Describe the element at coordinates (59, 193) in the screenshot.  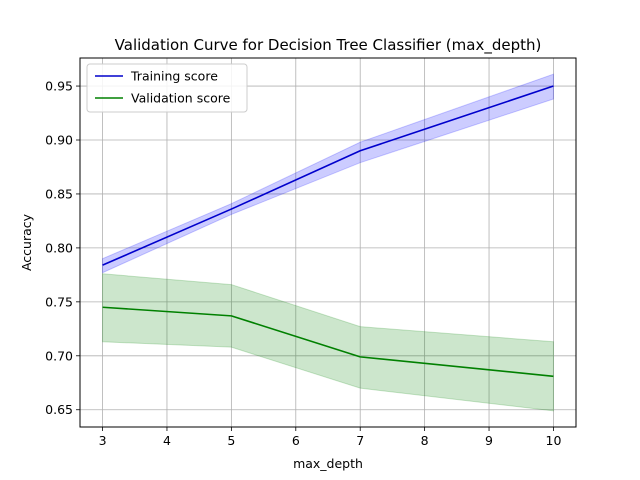
I see `y-tick-label: 0.85` at that location.